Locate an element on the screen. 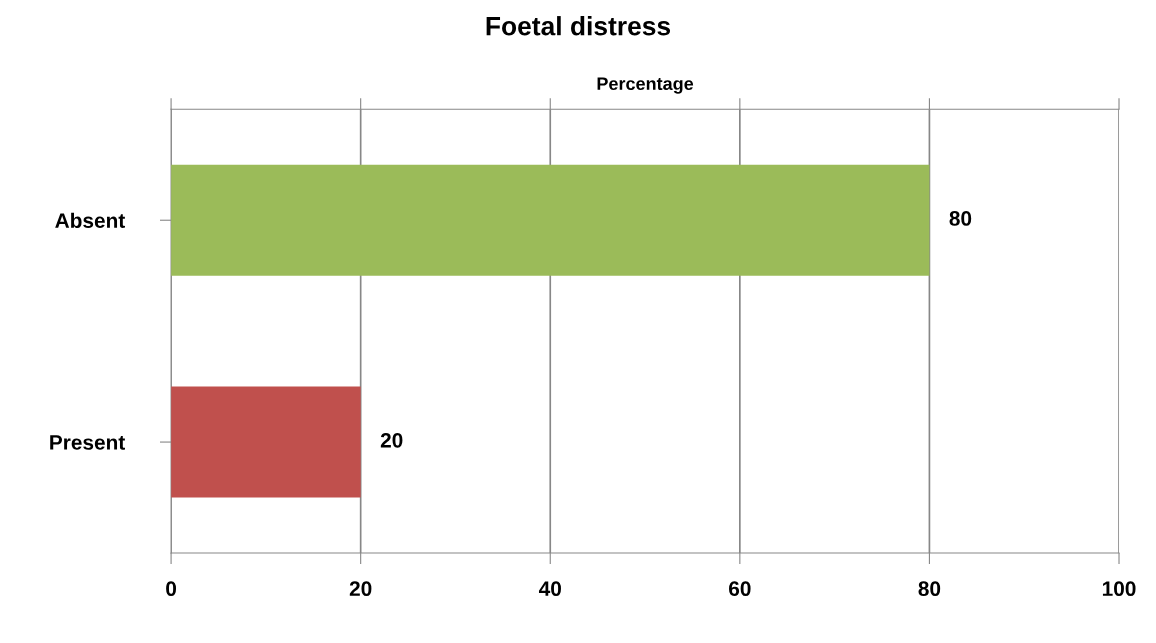 The image size is (1156, 643). x-tick-label: 60 is located at coordinates (740, 589).